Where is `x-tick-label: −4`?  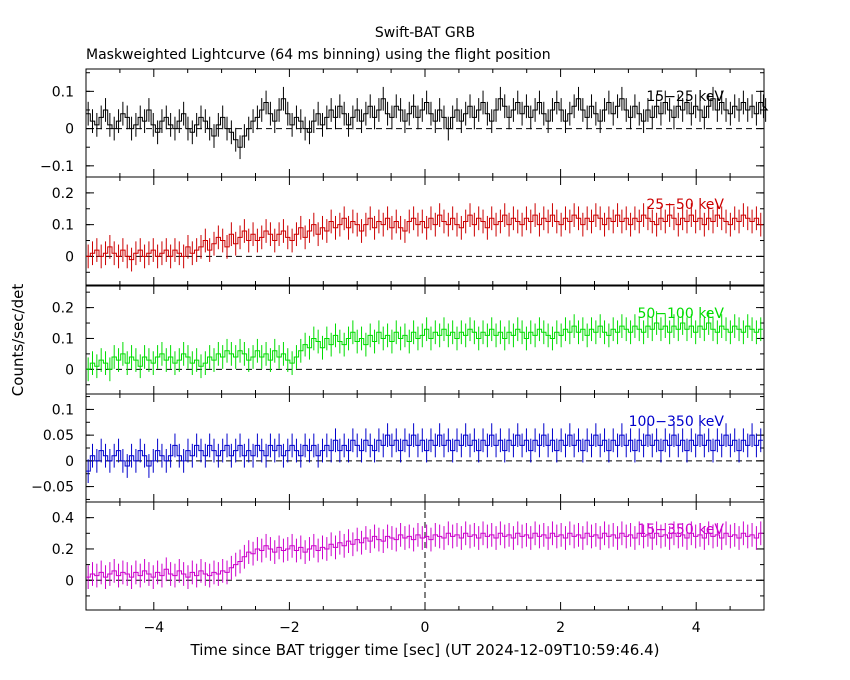
x-tick-label: −4 is located at coordinates (153, 628).